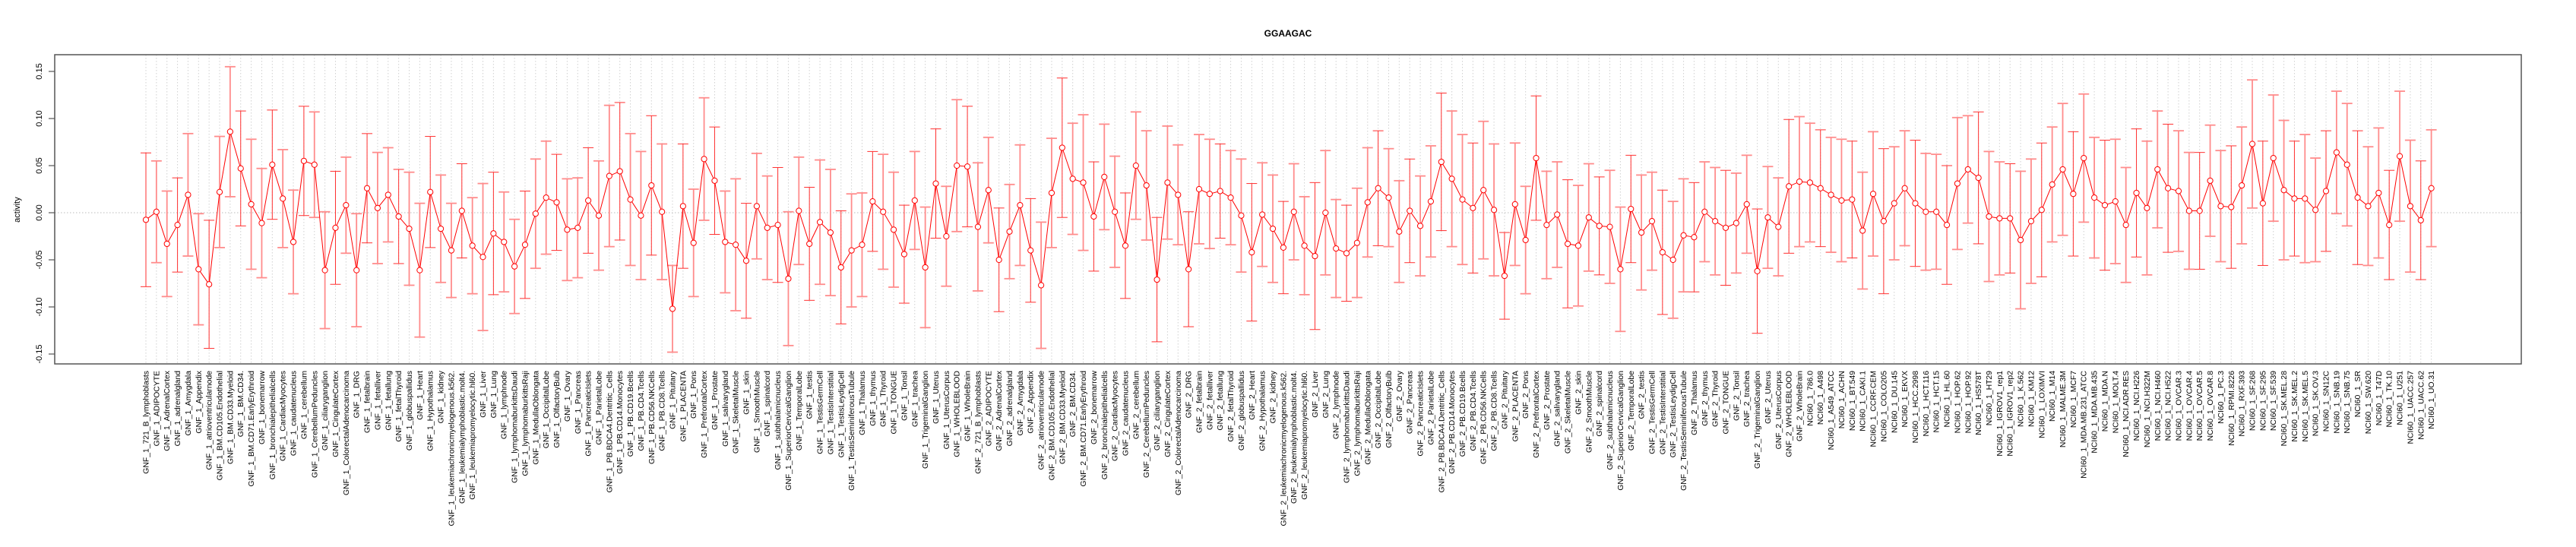  What do you see at coordinates (1589, 412) in the screenshot?
I see `x-tick-label: GNF_2_SmoothMuscle` at bounding box center [1589, 412].